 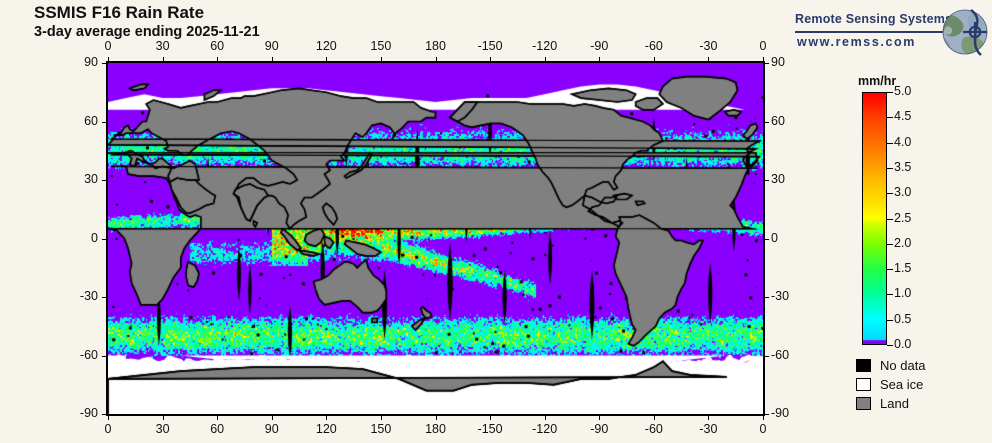 What do you see at coordinates (965, 32) in the screenshot?
I see `globe-icon` at bounding box center [965, 32].